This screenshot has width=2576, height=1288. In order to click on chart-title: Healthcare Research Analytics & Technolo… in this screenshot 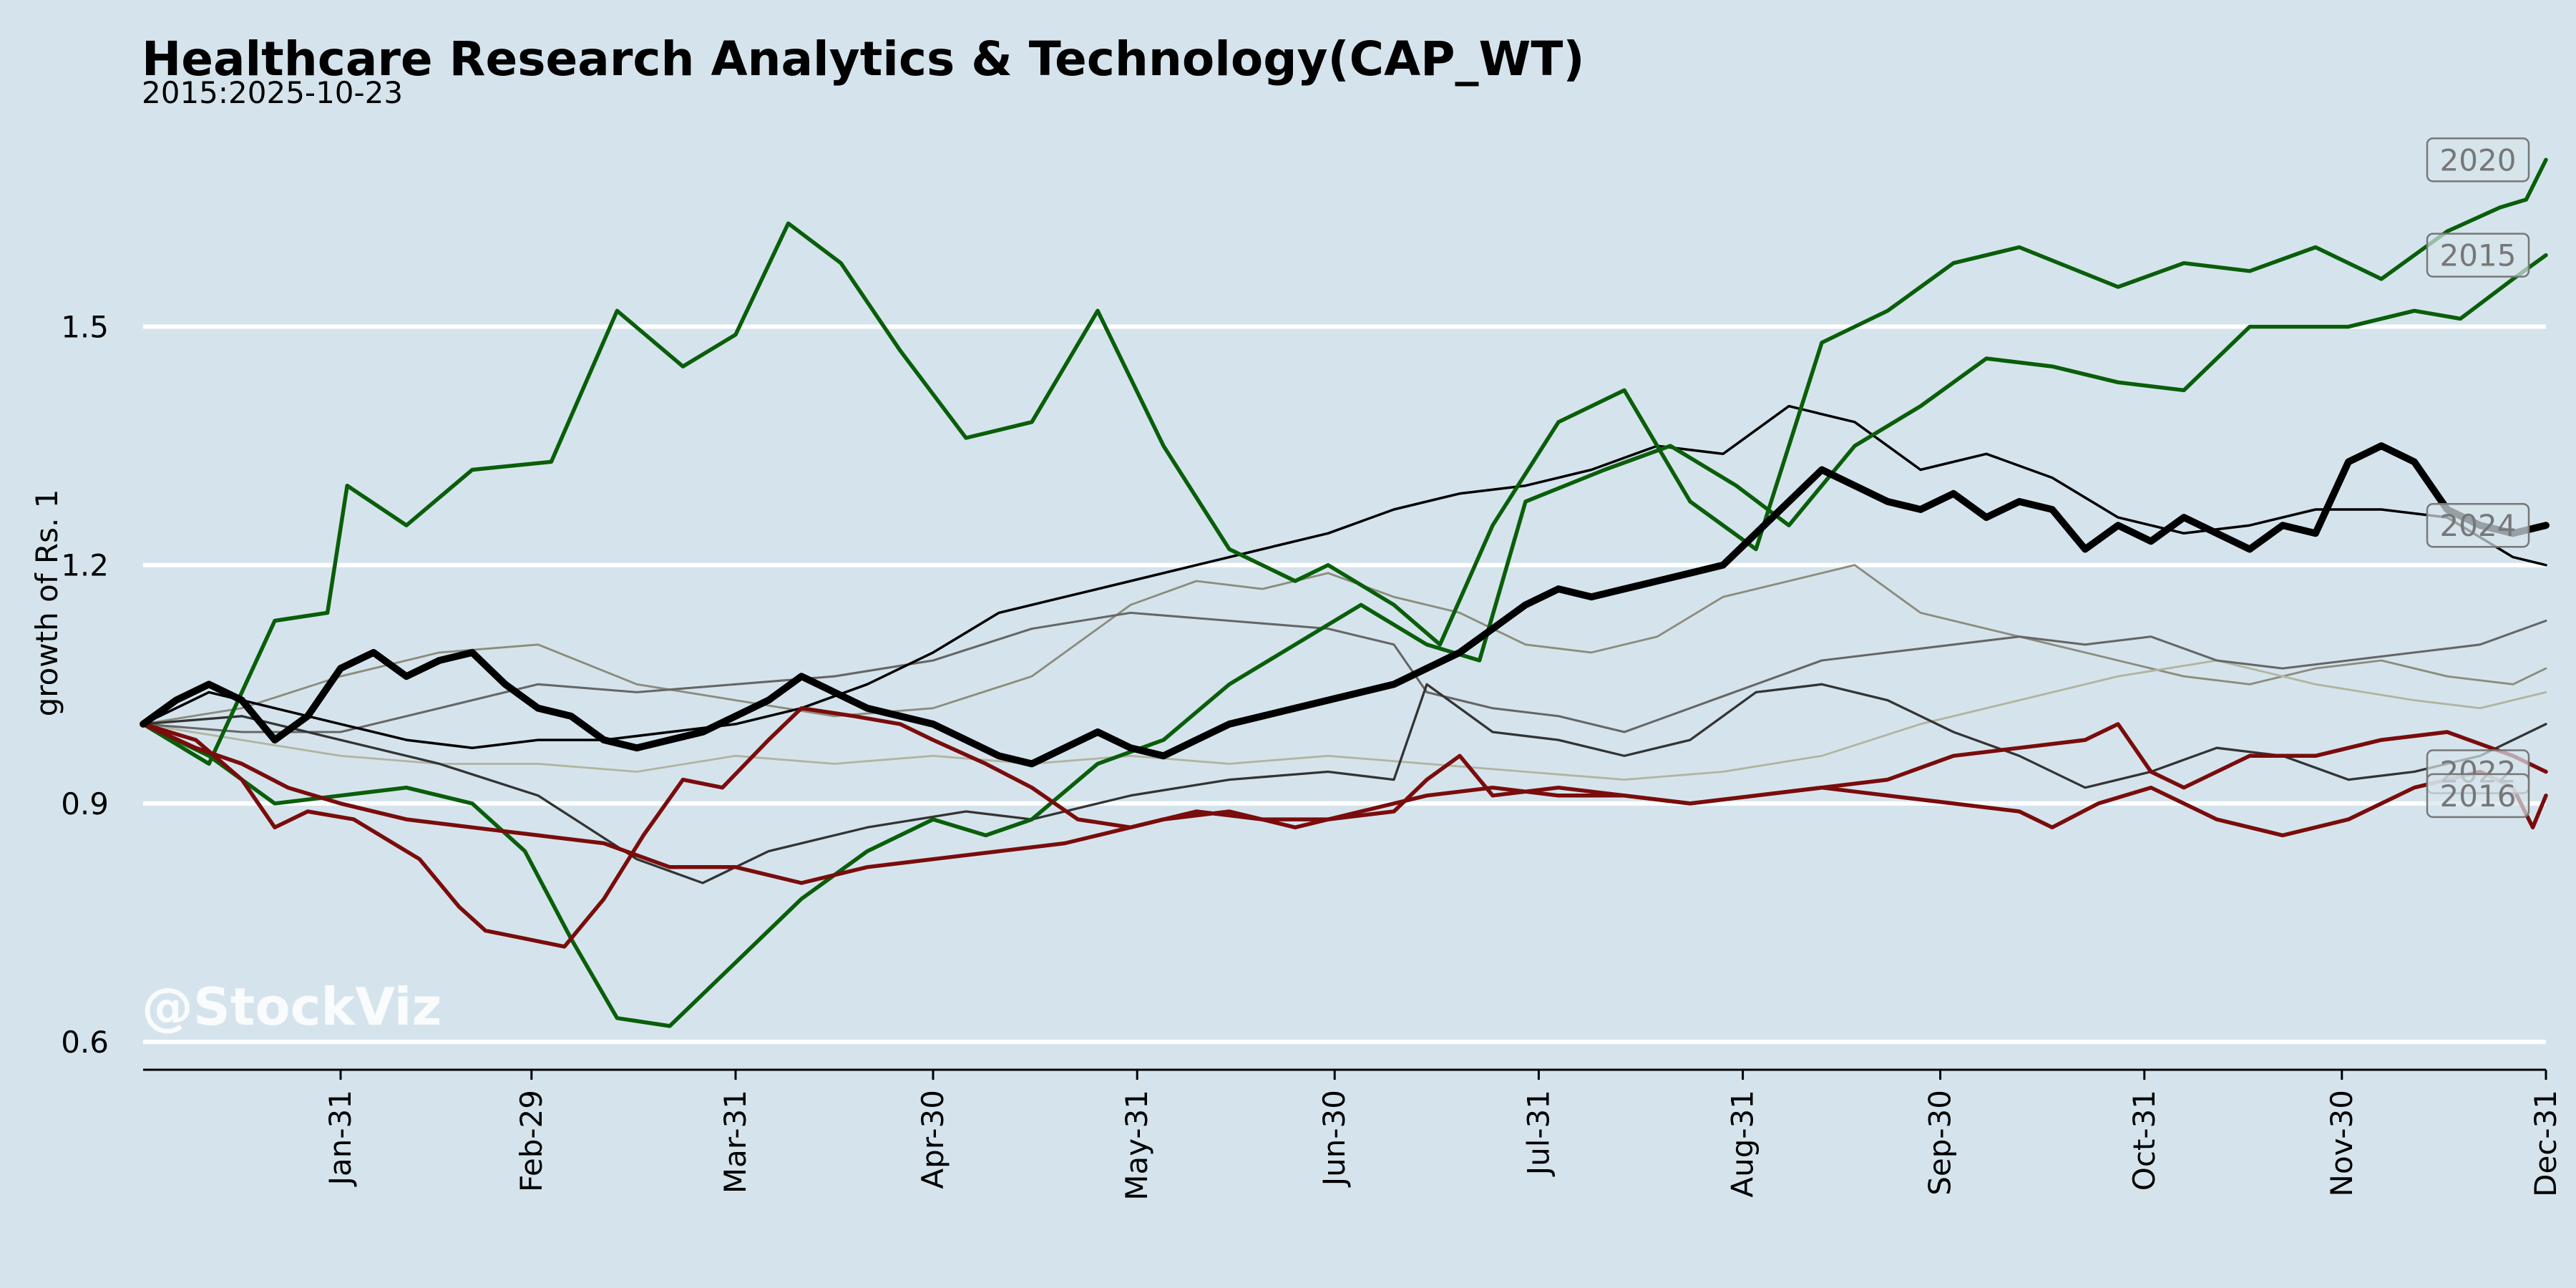, I will do `click(863, 59)`.